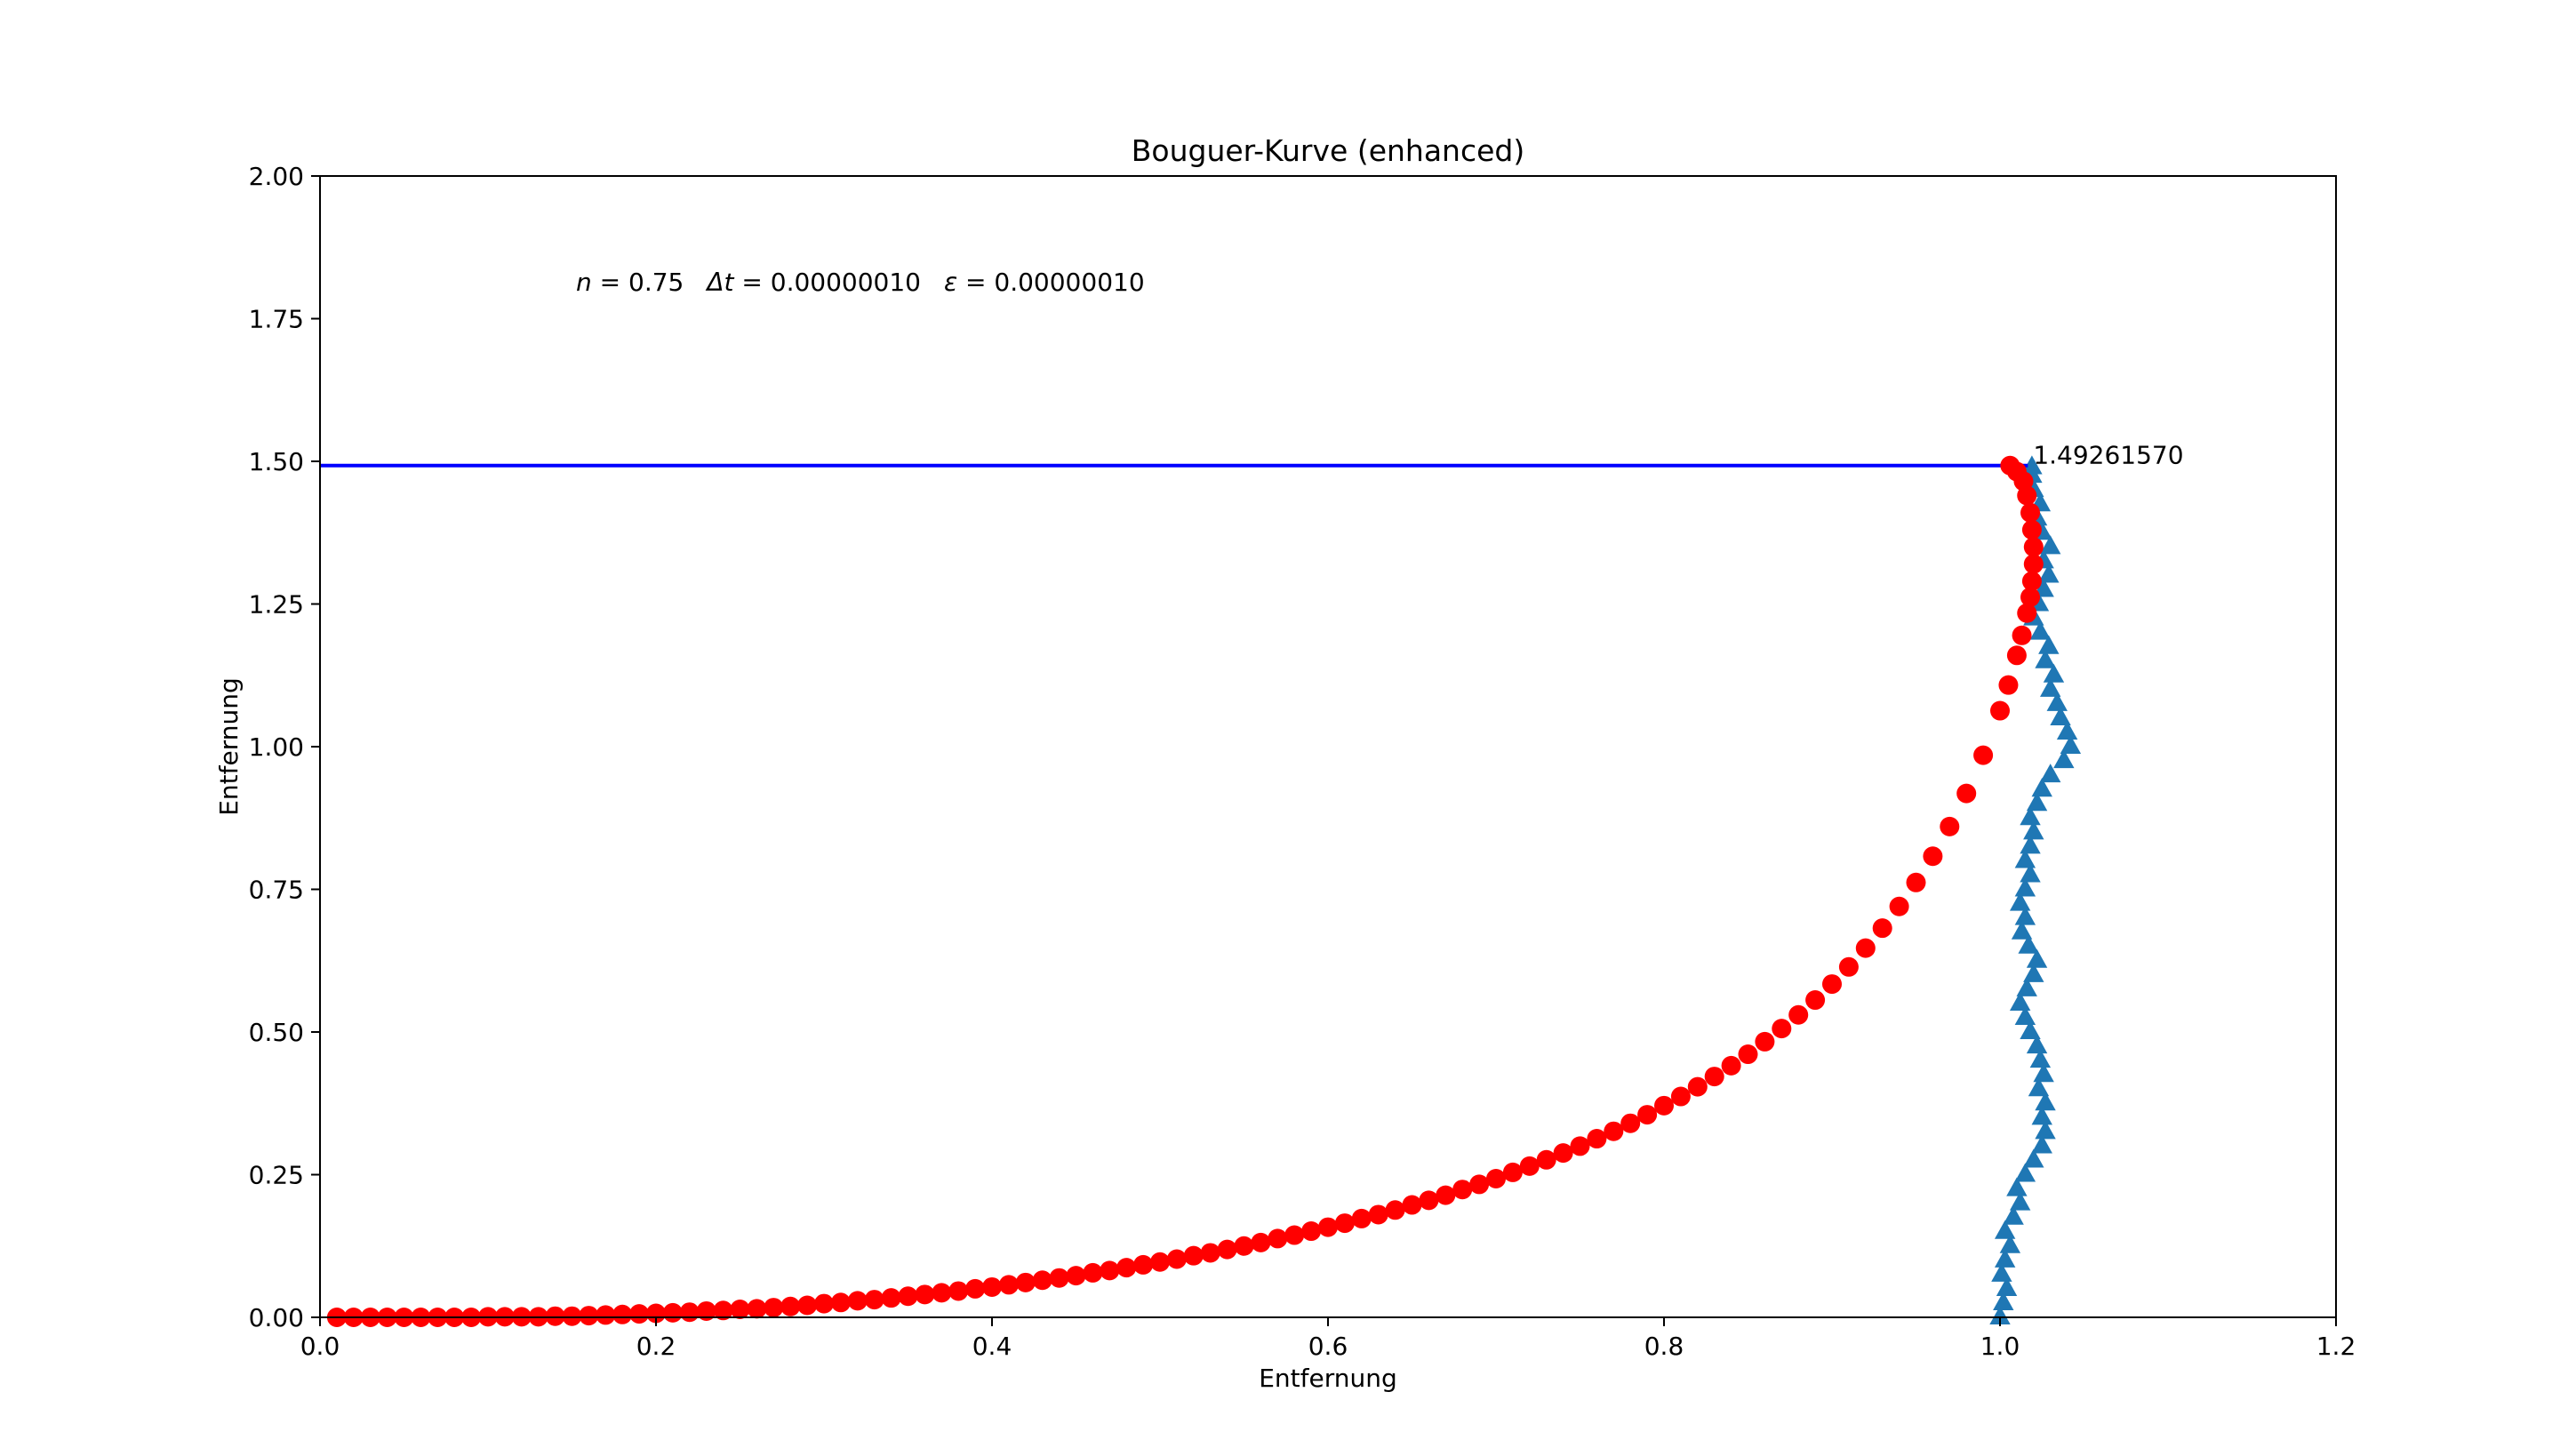  I want to click on y-axis-label: Entfernung, so click(229, 746).